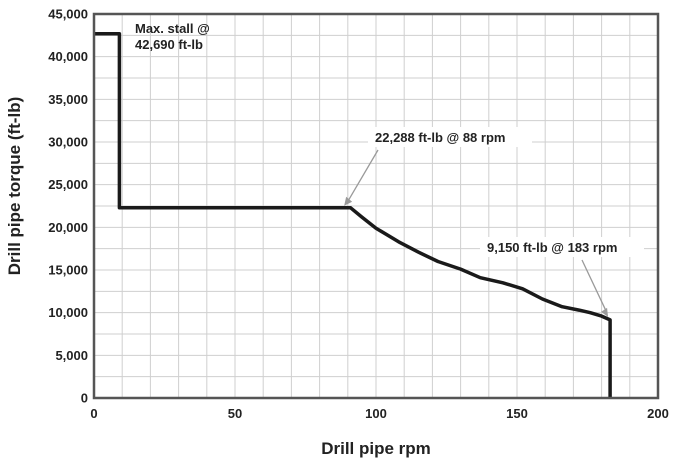 This screenshot has height=461, width=675. What do you see at coordinates (68, 227) in the screenshot?
I see `y-tick-label: 20,000` at bounding box center [68, 227].